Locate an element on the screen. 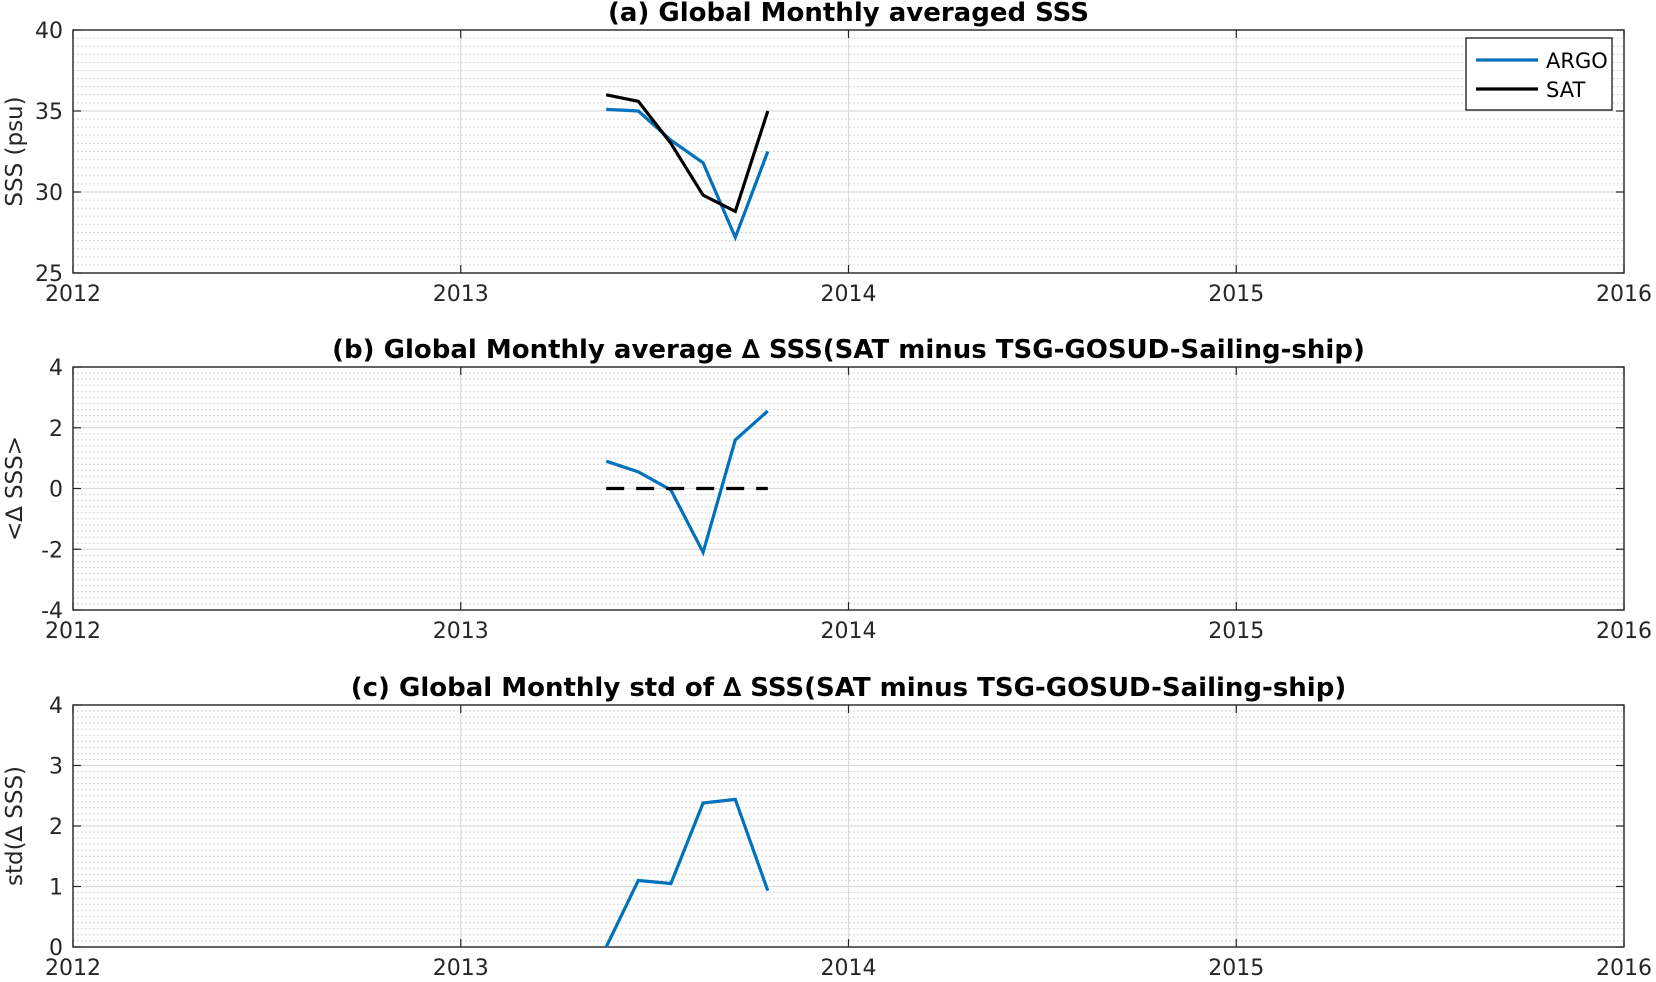  y-tick-label: -2 is located at coordinates (52, 550).